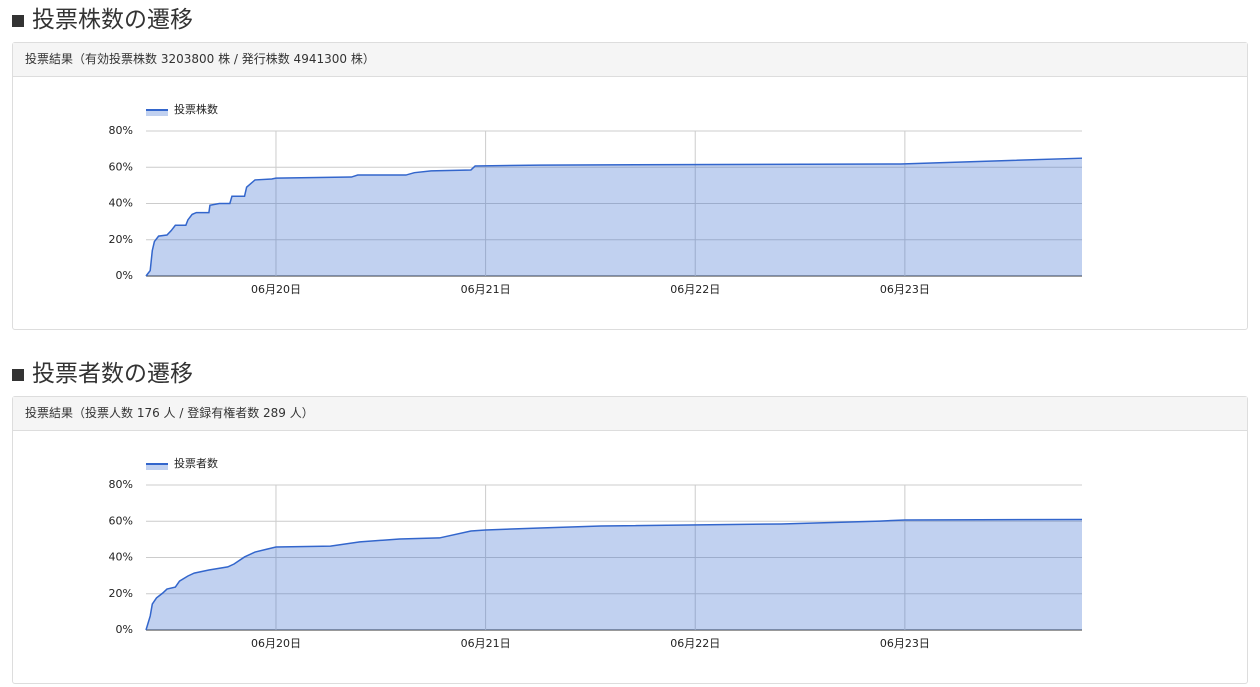 This screenshot has height=687, width=1260. What do you see at coordinates (112, 20) in the screenshot?
I see `heading-text: 投票株数の遷移` at bounding box center [112, 20].